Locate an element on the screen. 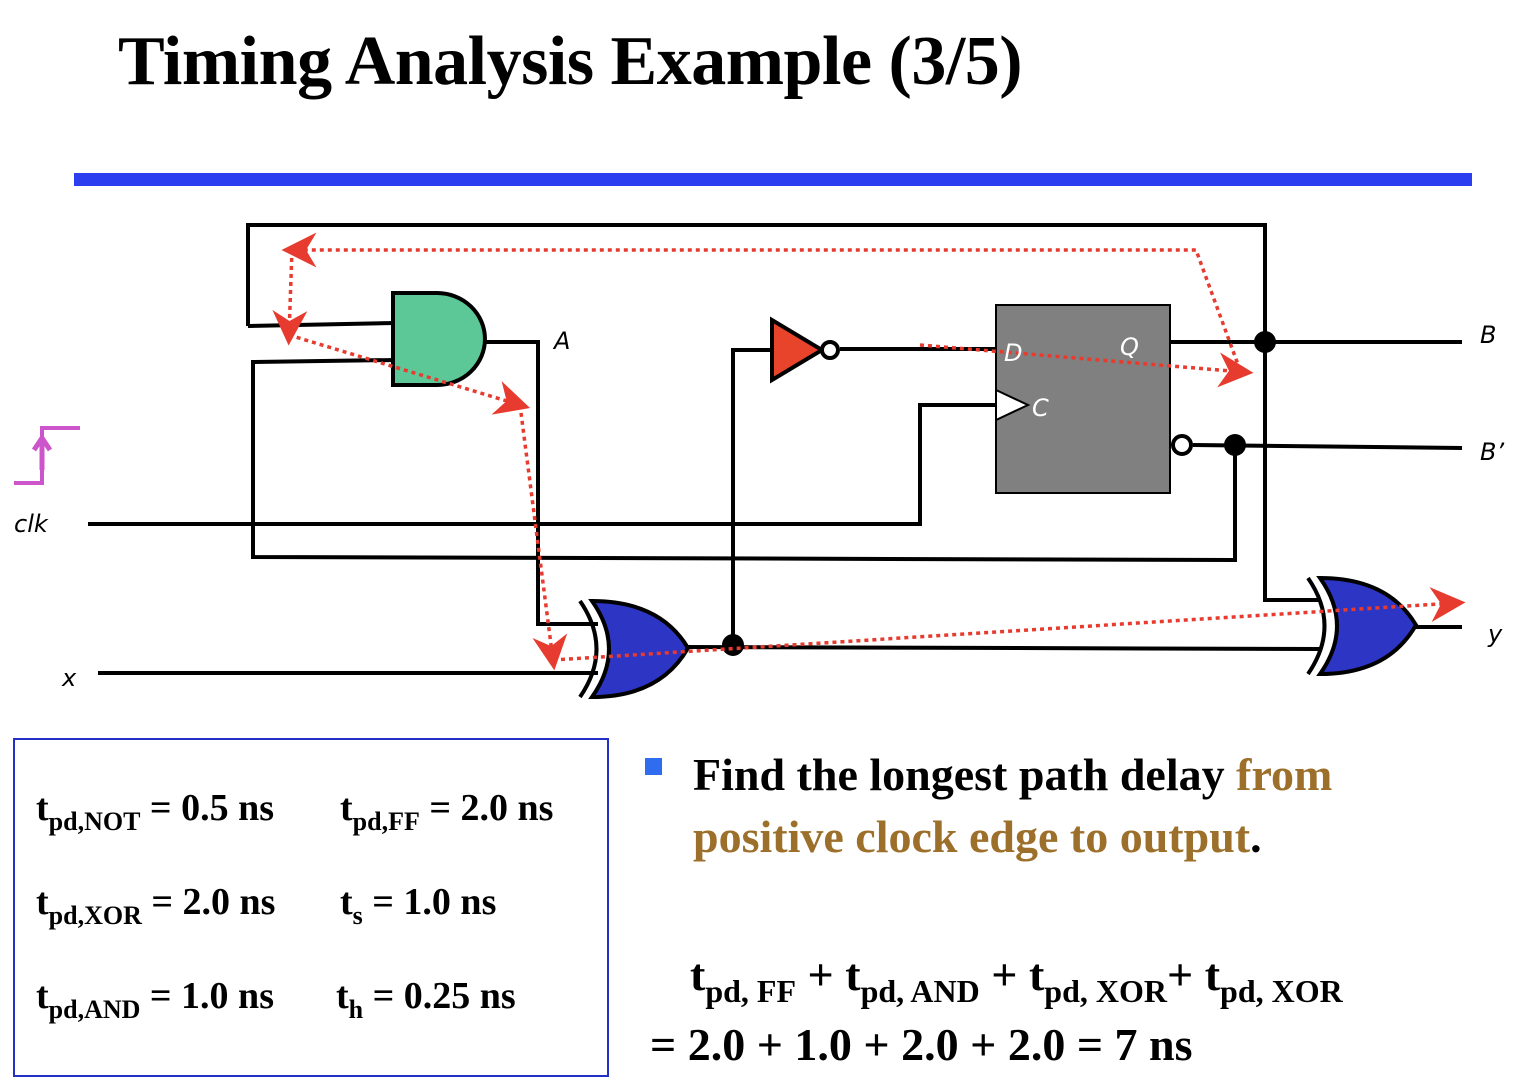  clock-input-triangle is located at coordinates (1013, 405).